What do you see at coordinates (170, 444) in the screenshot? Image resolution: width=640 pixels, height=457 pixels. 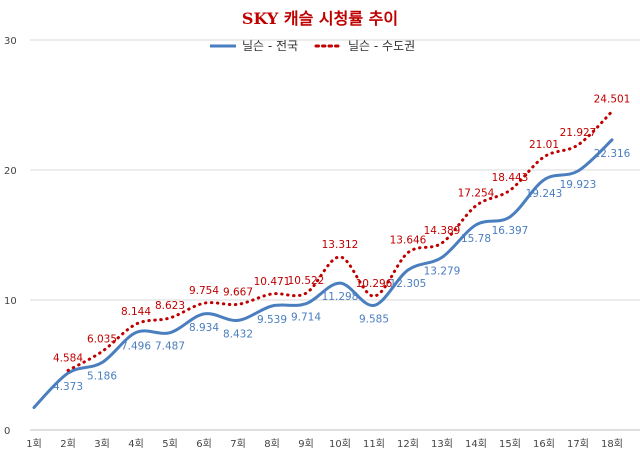 I see `x-tick-label: 5회` at bounding box center [170, 444].